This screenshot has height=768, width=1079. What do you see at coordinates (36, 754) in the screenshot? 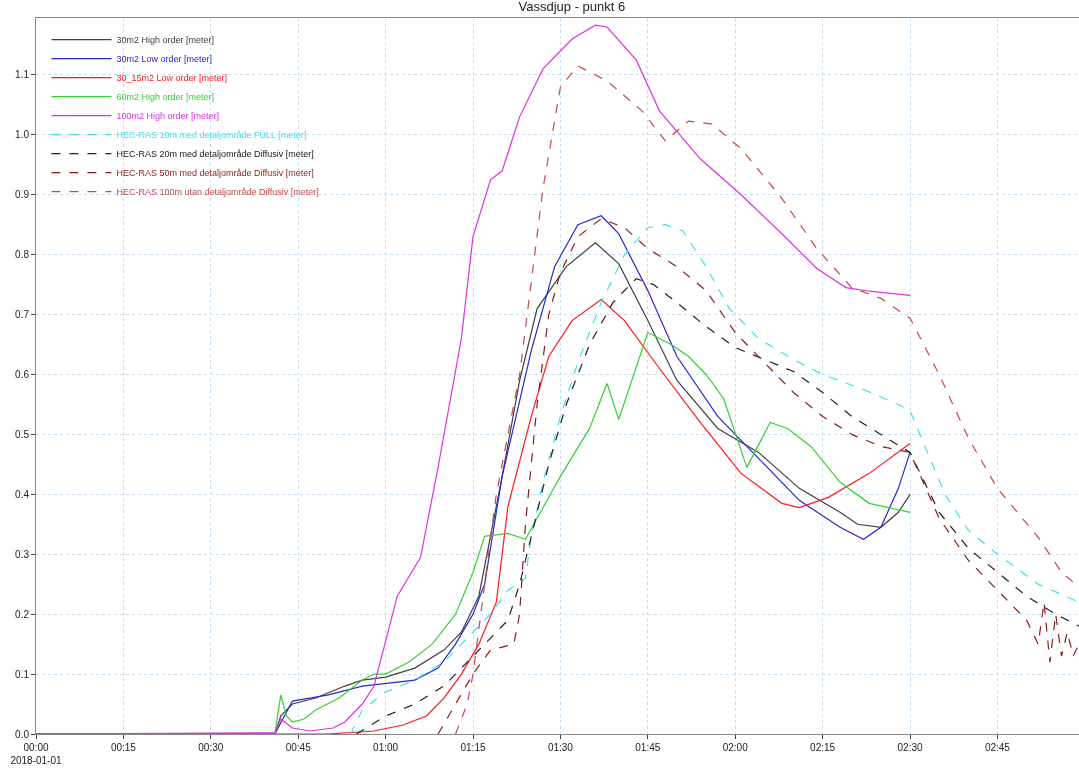
I see `x-tick-label: 00:00 2018-01-01` at bounding box center [36, 754].